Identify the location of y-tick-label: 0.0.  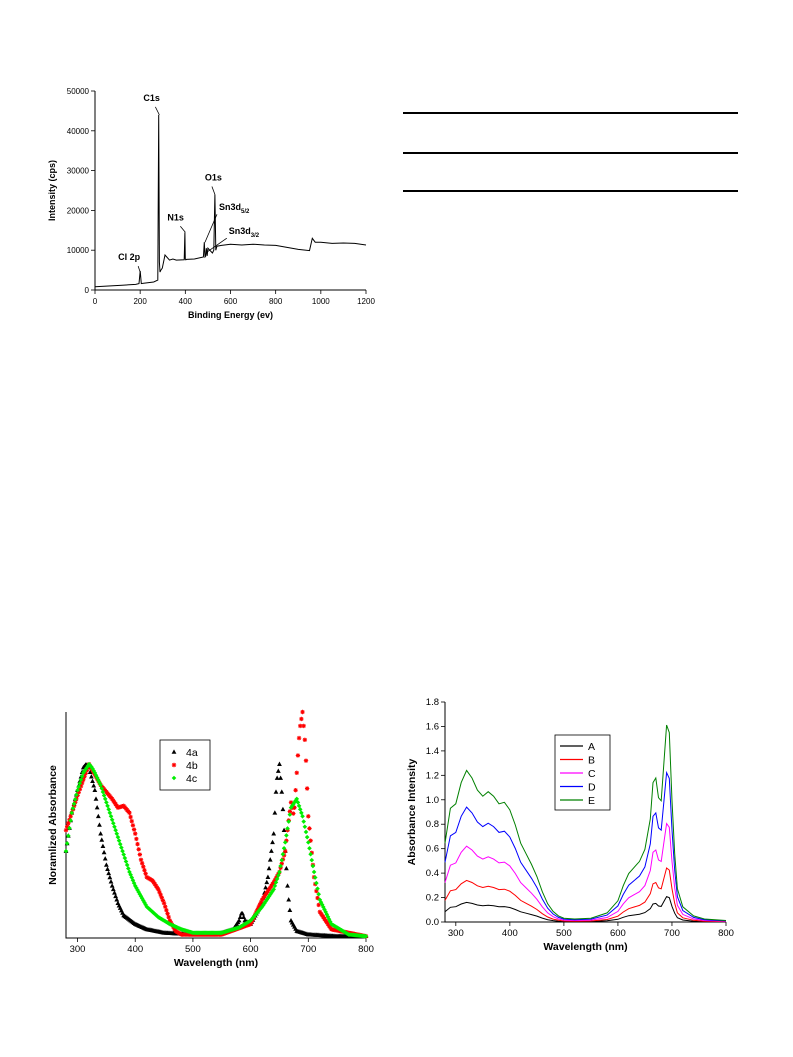
(432, 922).